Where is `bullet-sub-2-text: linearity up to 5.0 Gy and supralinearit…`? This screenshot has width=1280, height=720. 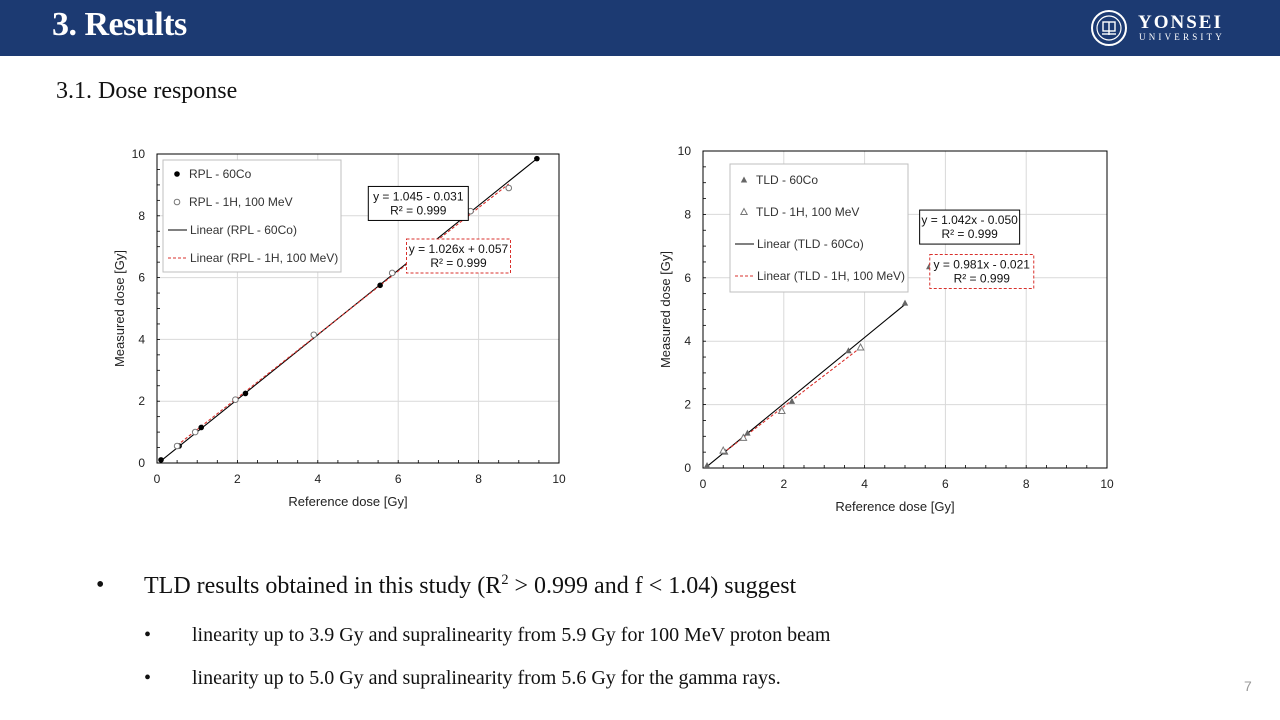 bullet-sub-2-text: linearity up to 5.0 Gy and supralinearit… is located at coordinates (486, 678).